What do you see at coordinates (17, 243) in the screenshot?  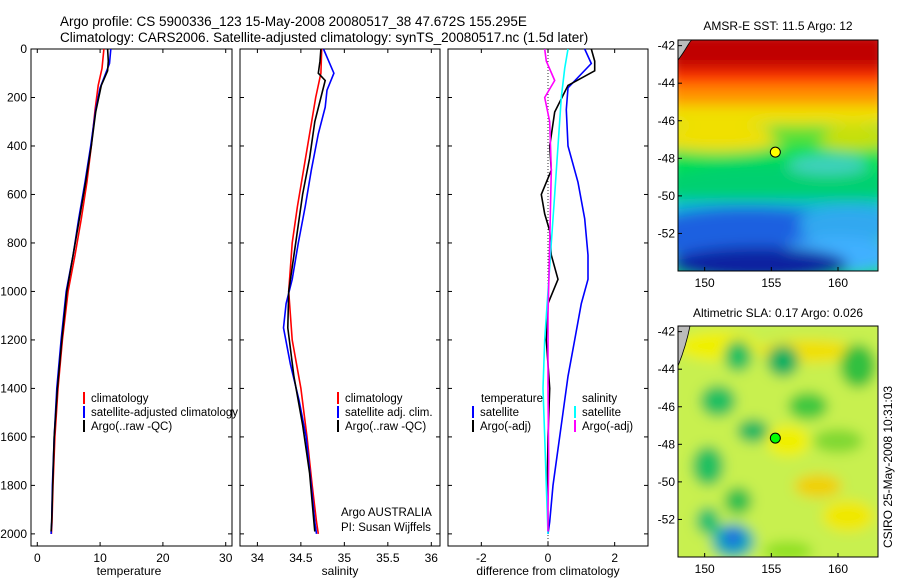 I see `y-tick-label: 800` at bounding box center [17, 243].